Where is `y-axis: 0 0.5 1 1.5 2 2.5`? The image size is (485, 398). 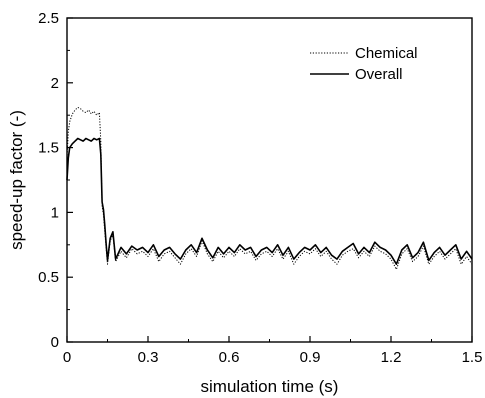
y-axis: 0 0.5 1 1.5 2 2.5 is located at coordinates (55, 180).